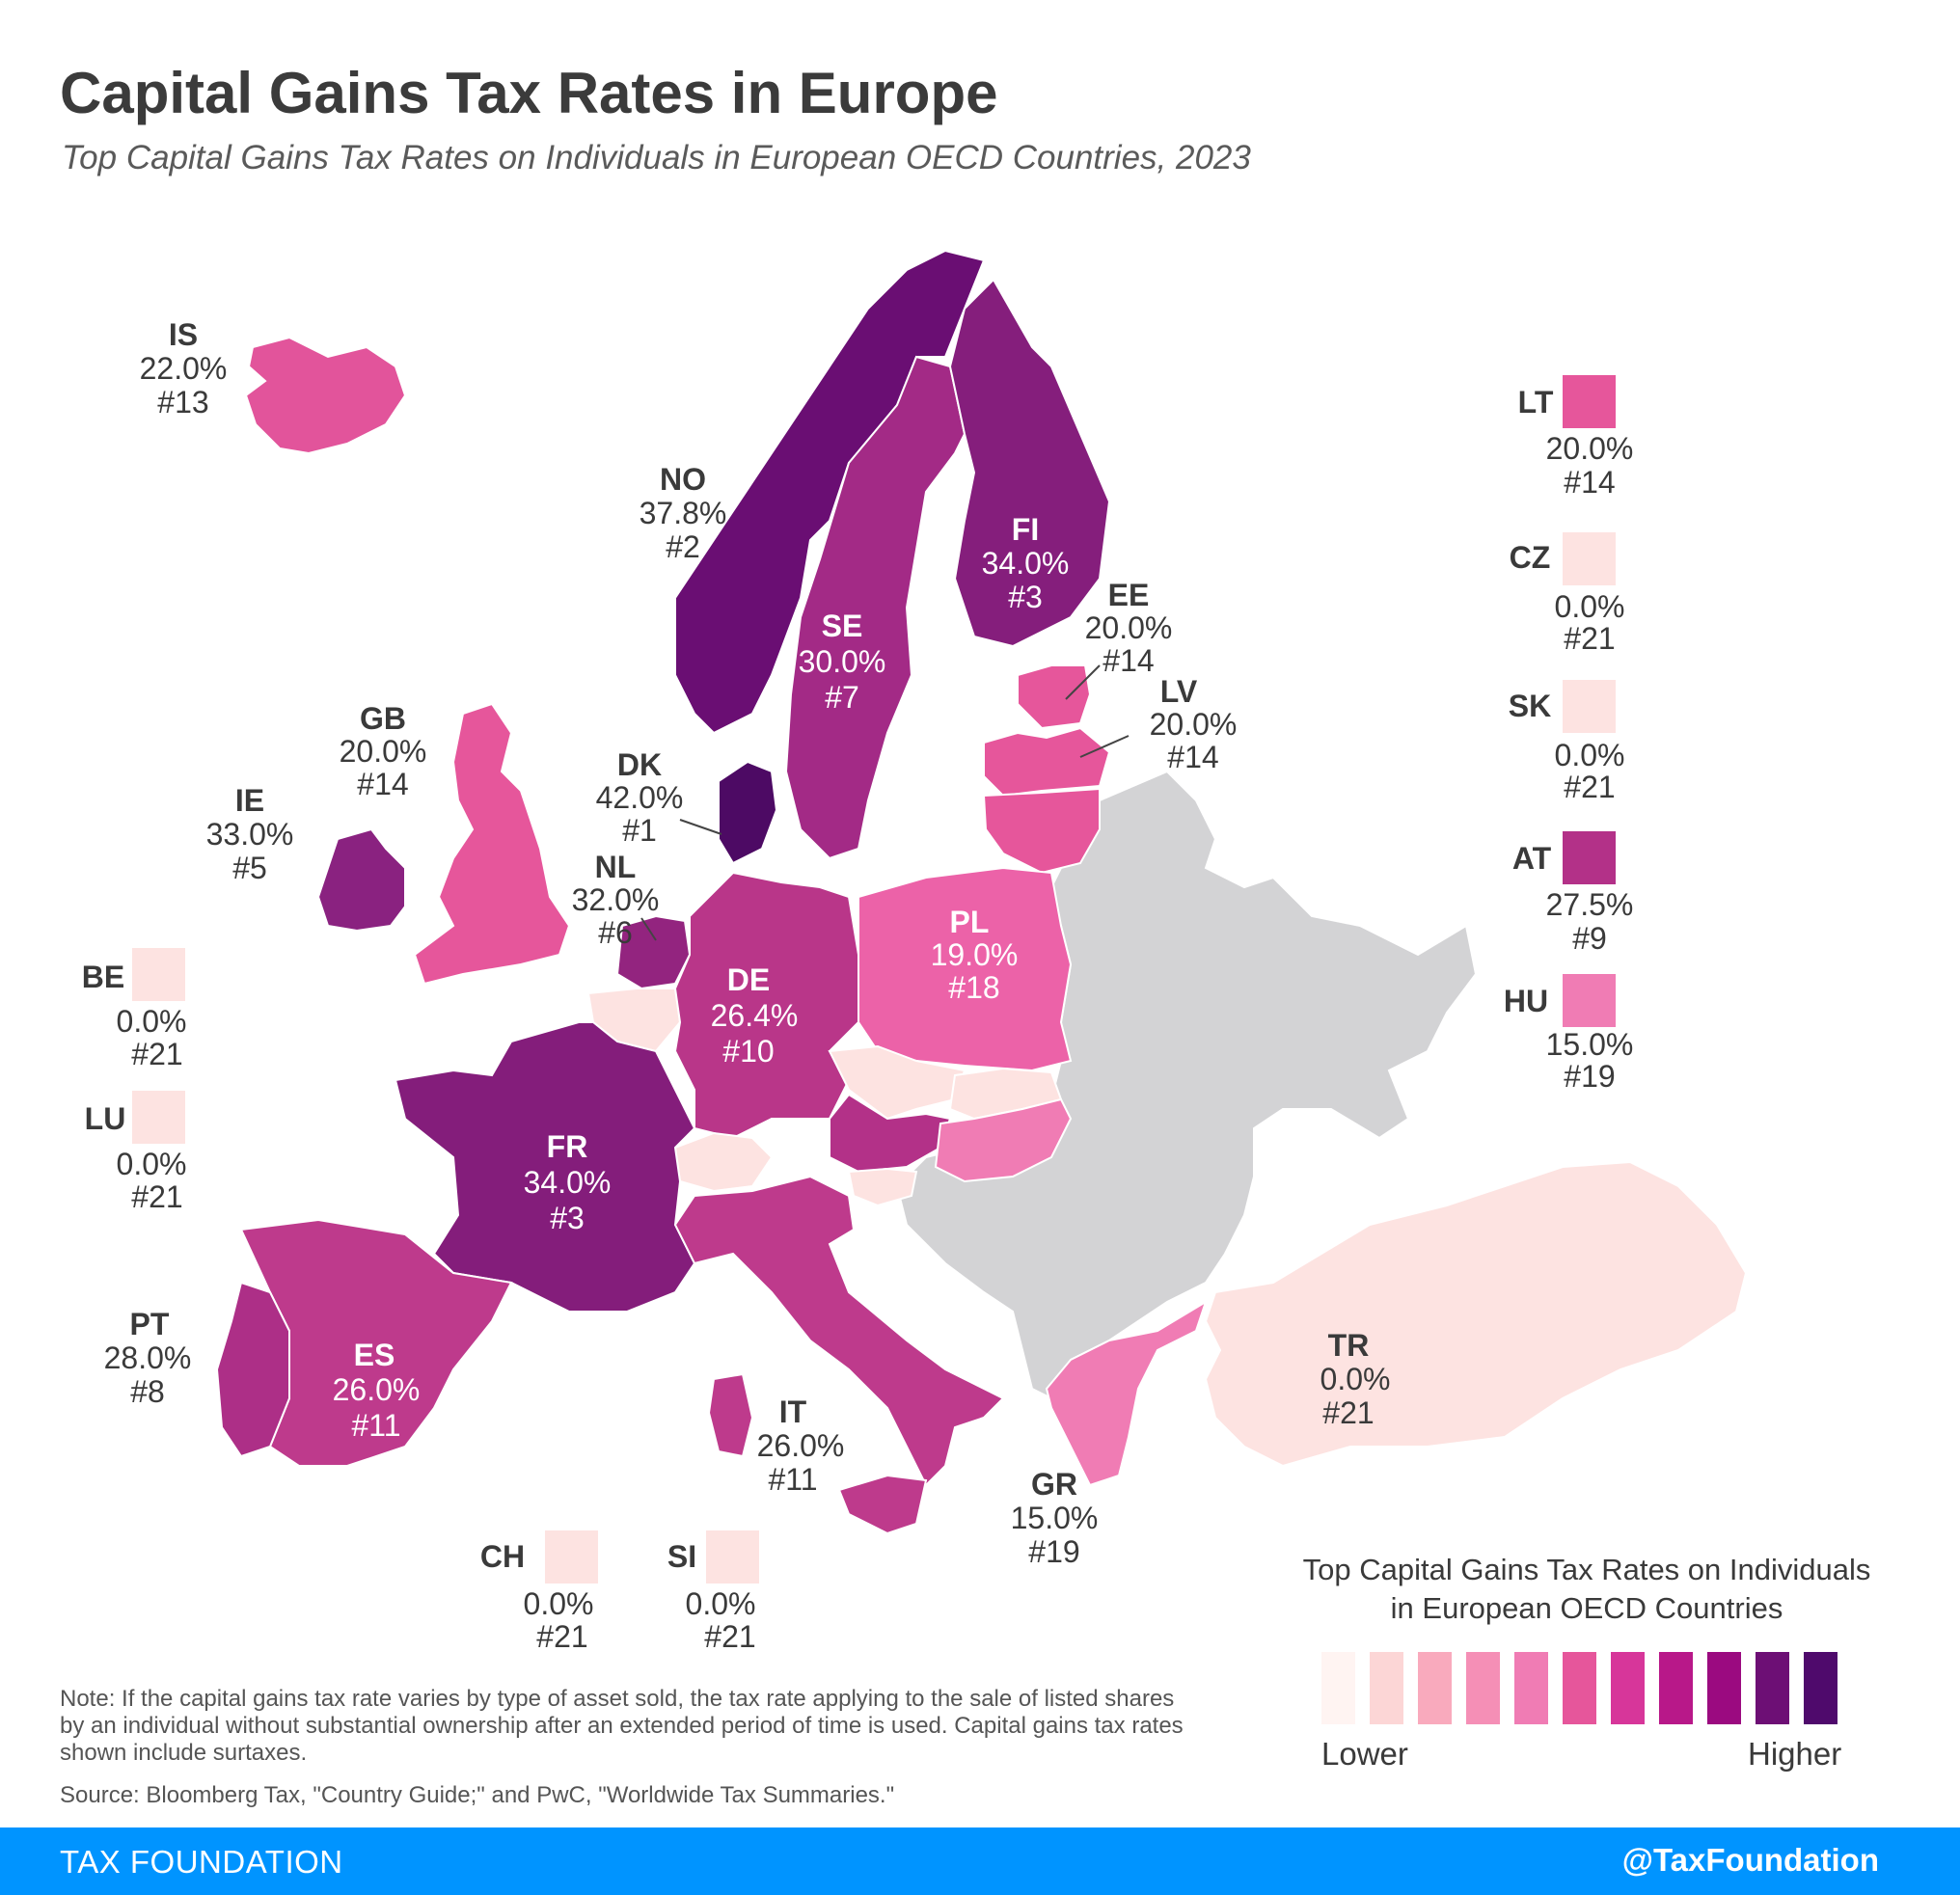 The height and width of the screenshot is (1895, 1960). I want to click on footer-bar: TAX FOUNDATION @TaxFoundation, so click(980, 1861).